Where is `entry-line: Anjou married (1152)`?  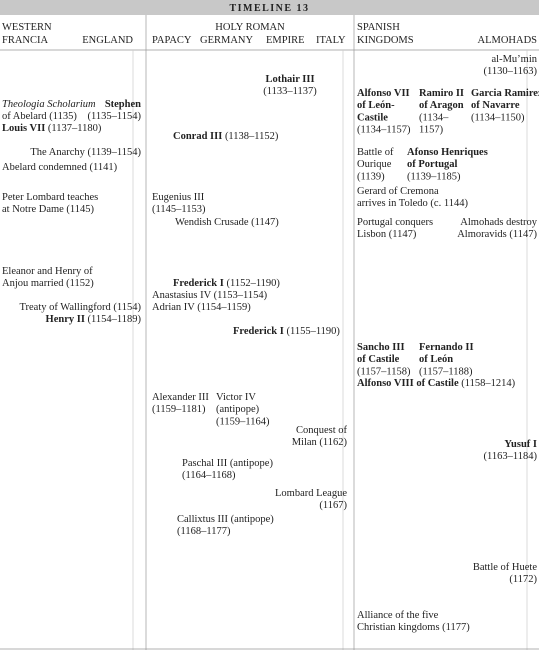
entry-line: Anjou married (1152) is located at coordinates (48, 283).